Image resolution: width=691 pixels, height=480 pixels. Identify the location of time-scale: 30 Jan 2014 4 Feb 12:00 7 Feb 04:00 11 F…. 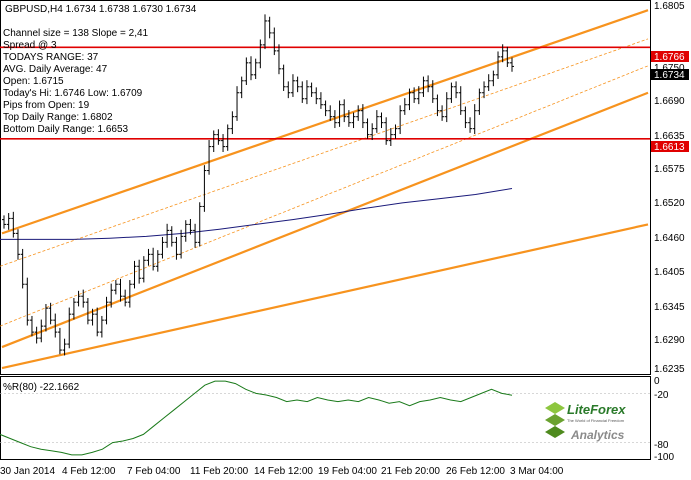
(282, 471).